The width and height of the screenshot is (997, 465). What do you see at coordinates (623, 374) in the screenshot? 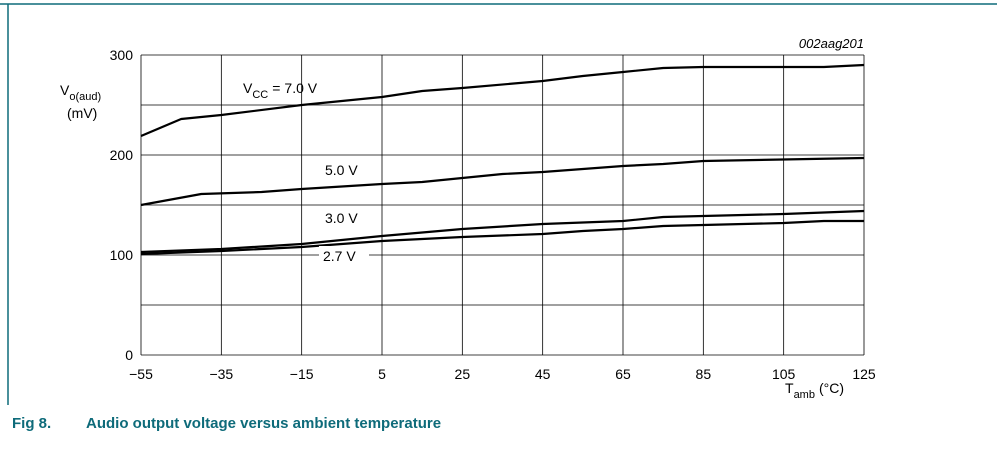
I see `x-tick-label: 65` at bounding box center [623, 374].